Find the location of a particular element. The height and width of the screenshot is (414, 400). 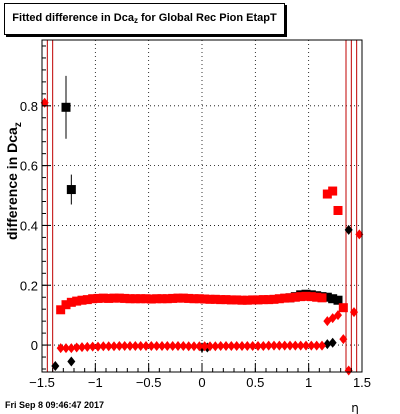

y-tick-label: 0.8 is located at coordinates (29, 106).